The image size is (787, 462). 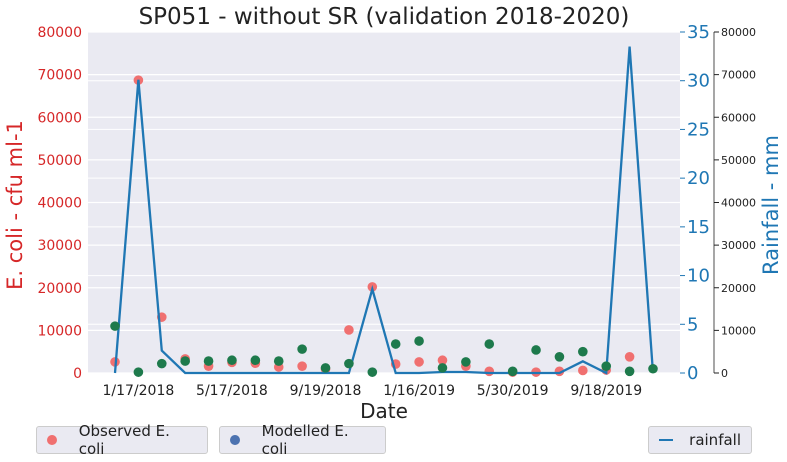 What do you see at coordinates (384, 411) in the screenshot?
I see `x-axis-label: Date` at bounding box center [384, 411].